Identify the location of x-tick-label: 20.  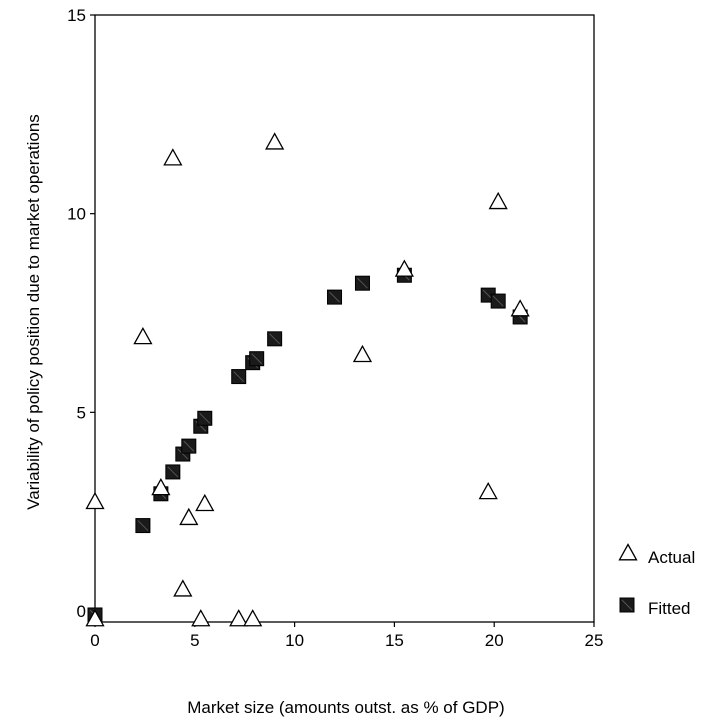
(494, 640).